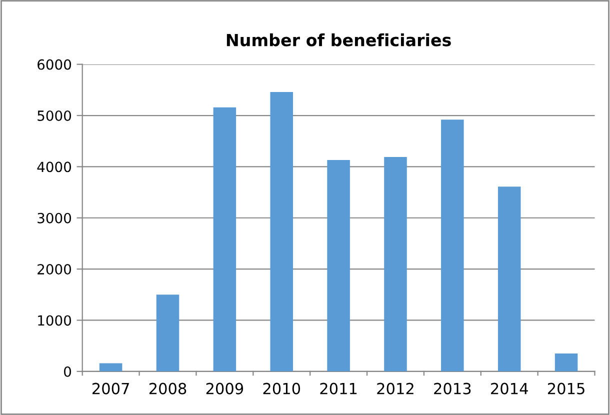  What do you see at coordinates (68, 371) in the screenshot?
I see `y-tick-label: 0` at bounding box center [68, 371].